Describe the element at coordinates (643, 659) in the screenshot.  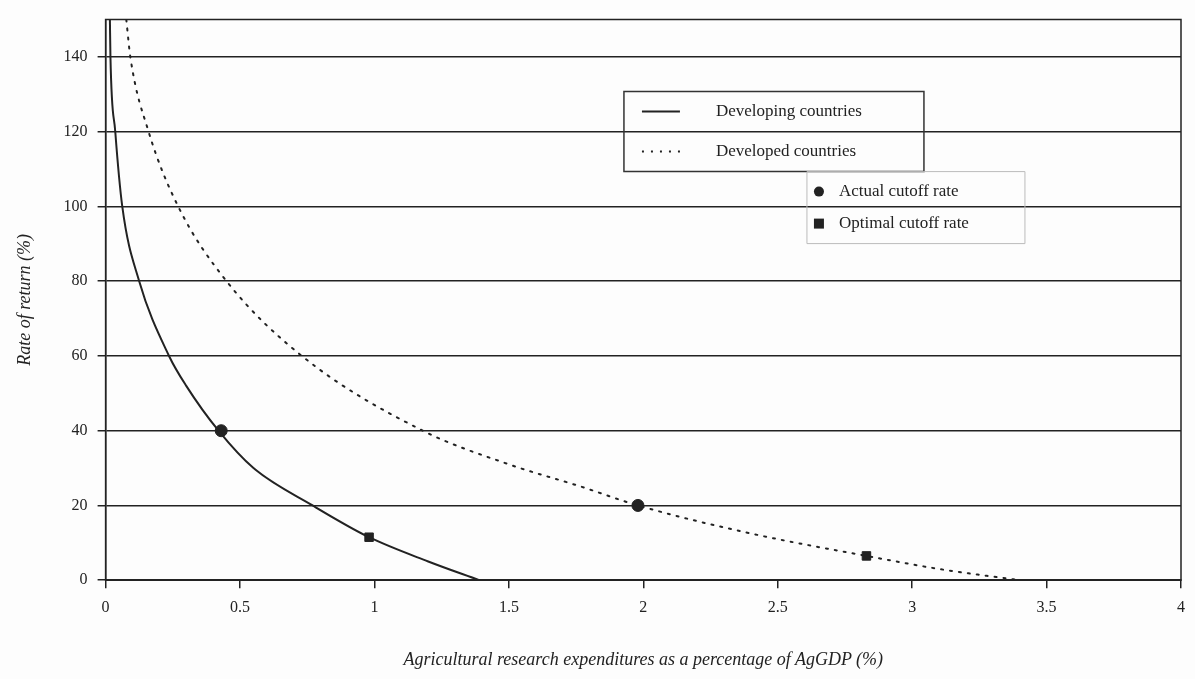
I see `x-axis-title: Agricultural research expenditures as a percentage of AgGDP (%)` at that location.